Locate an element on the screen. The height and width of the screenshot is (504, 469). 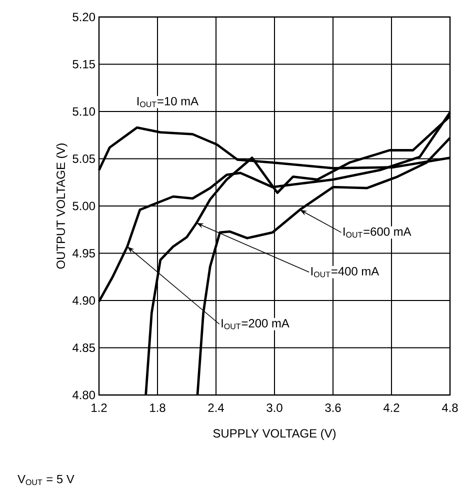
y-tick-label: 5.00 is located at coordinates (84, 206).